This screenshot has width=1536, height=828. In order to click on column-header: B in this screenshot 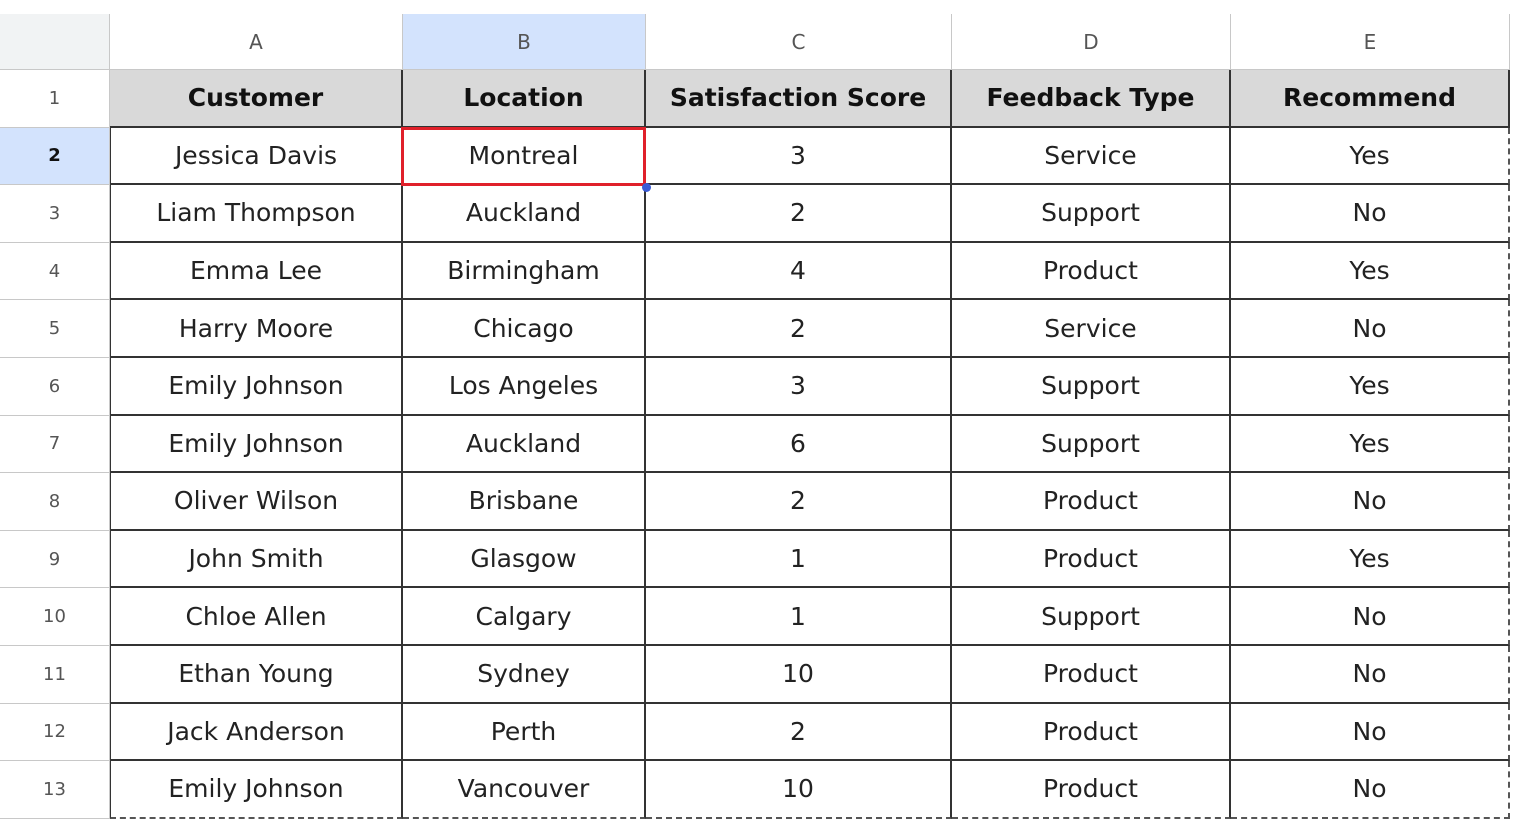, I will do `click(524, 42)`.